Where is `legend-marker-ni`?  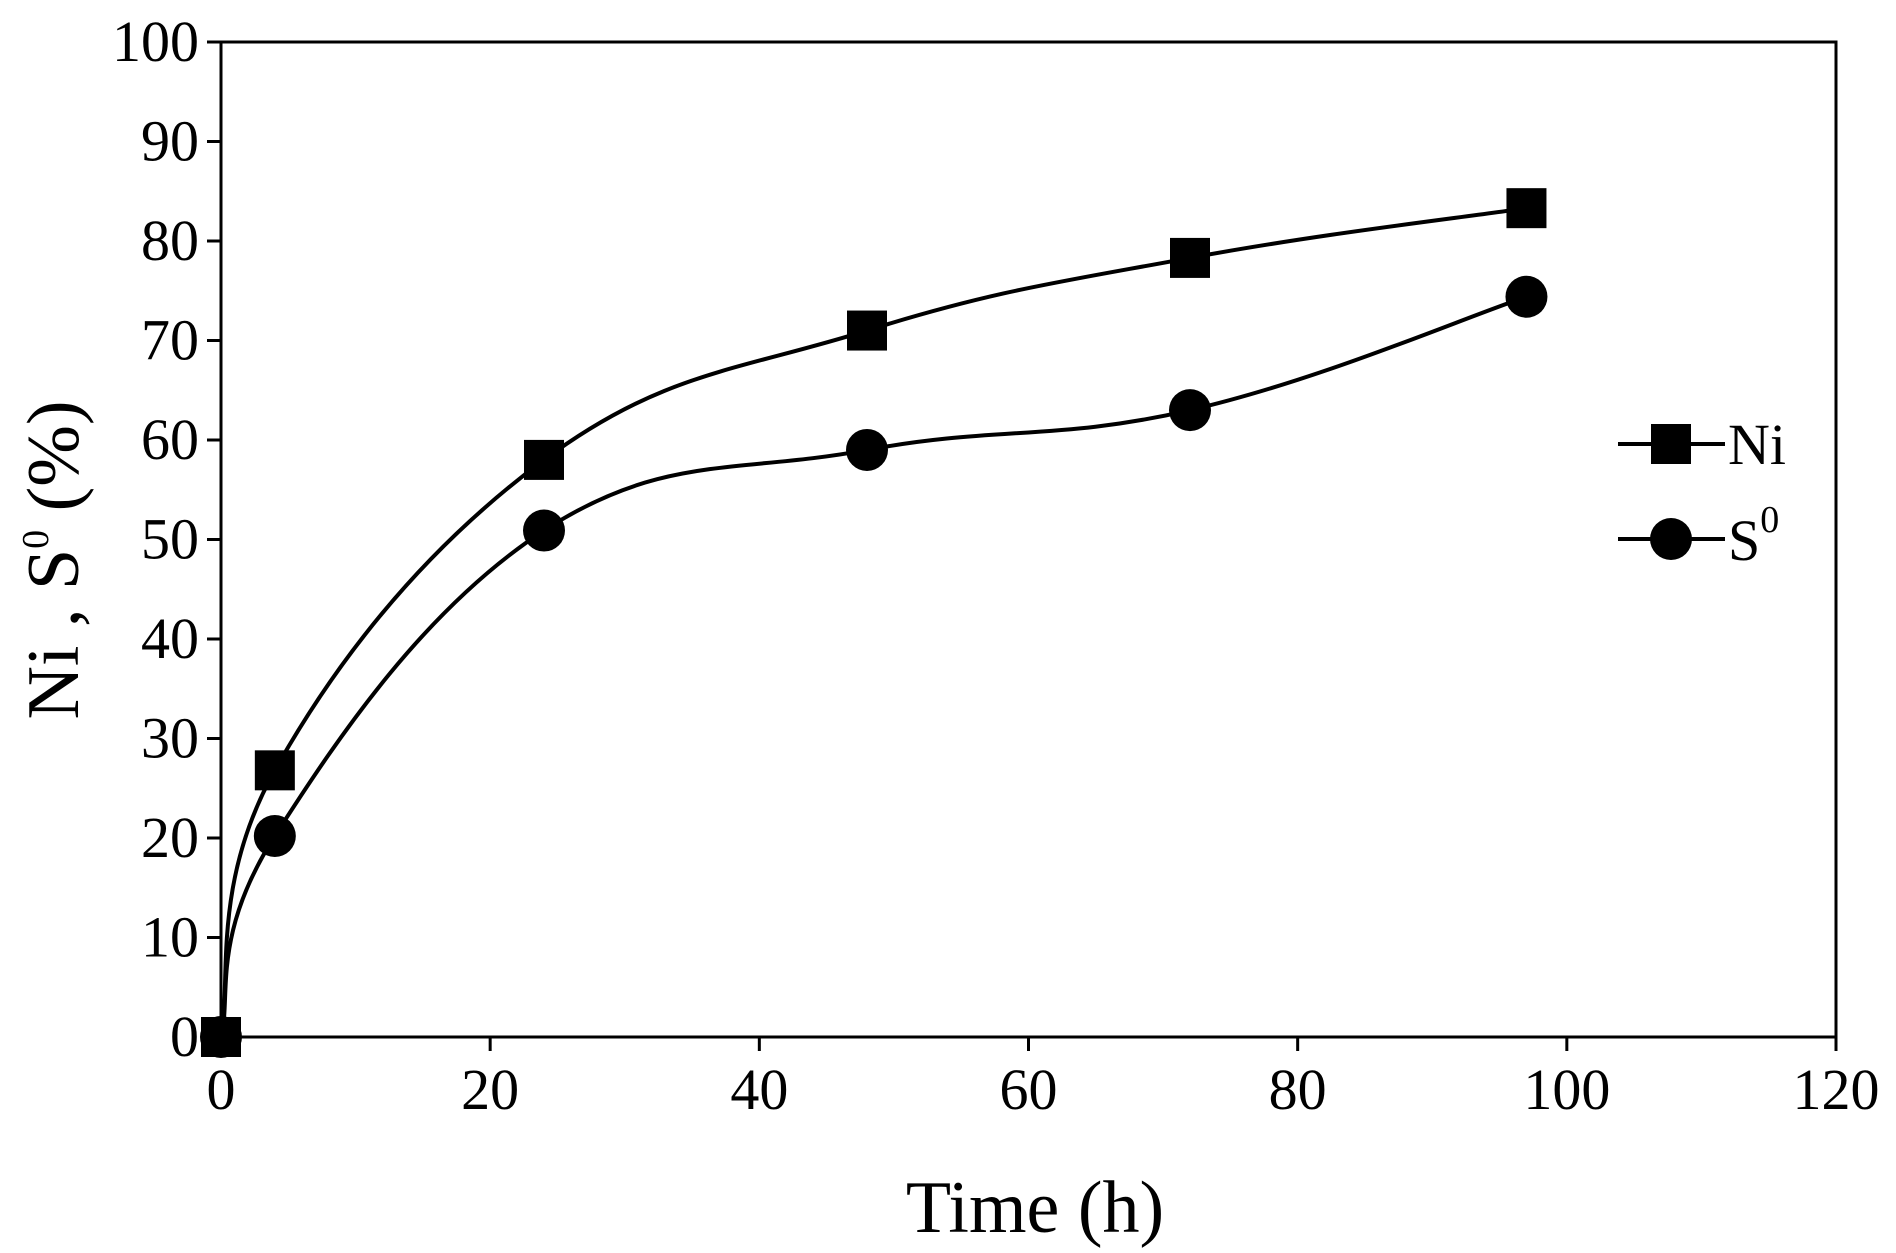
legend-marker-ni is located at coordinates (1671, 444).